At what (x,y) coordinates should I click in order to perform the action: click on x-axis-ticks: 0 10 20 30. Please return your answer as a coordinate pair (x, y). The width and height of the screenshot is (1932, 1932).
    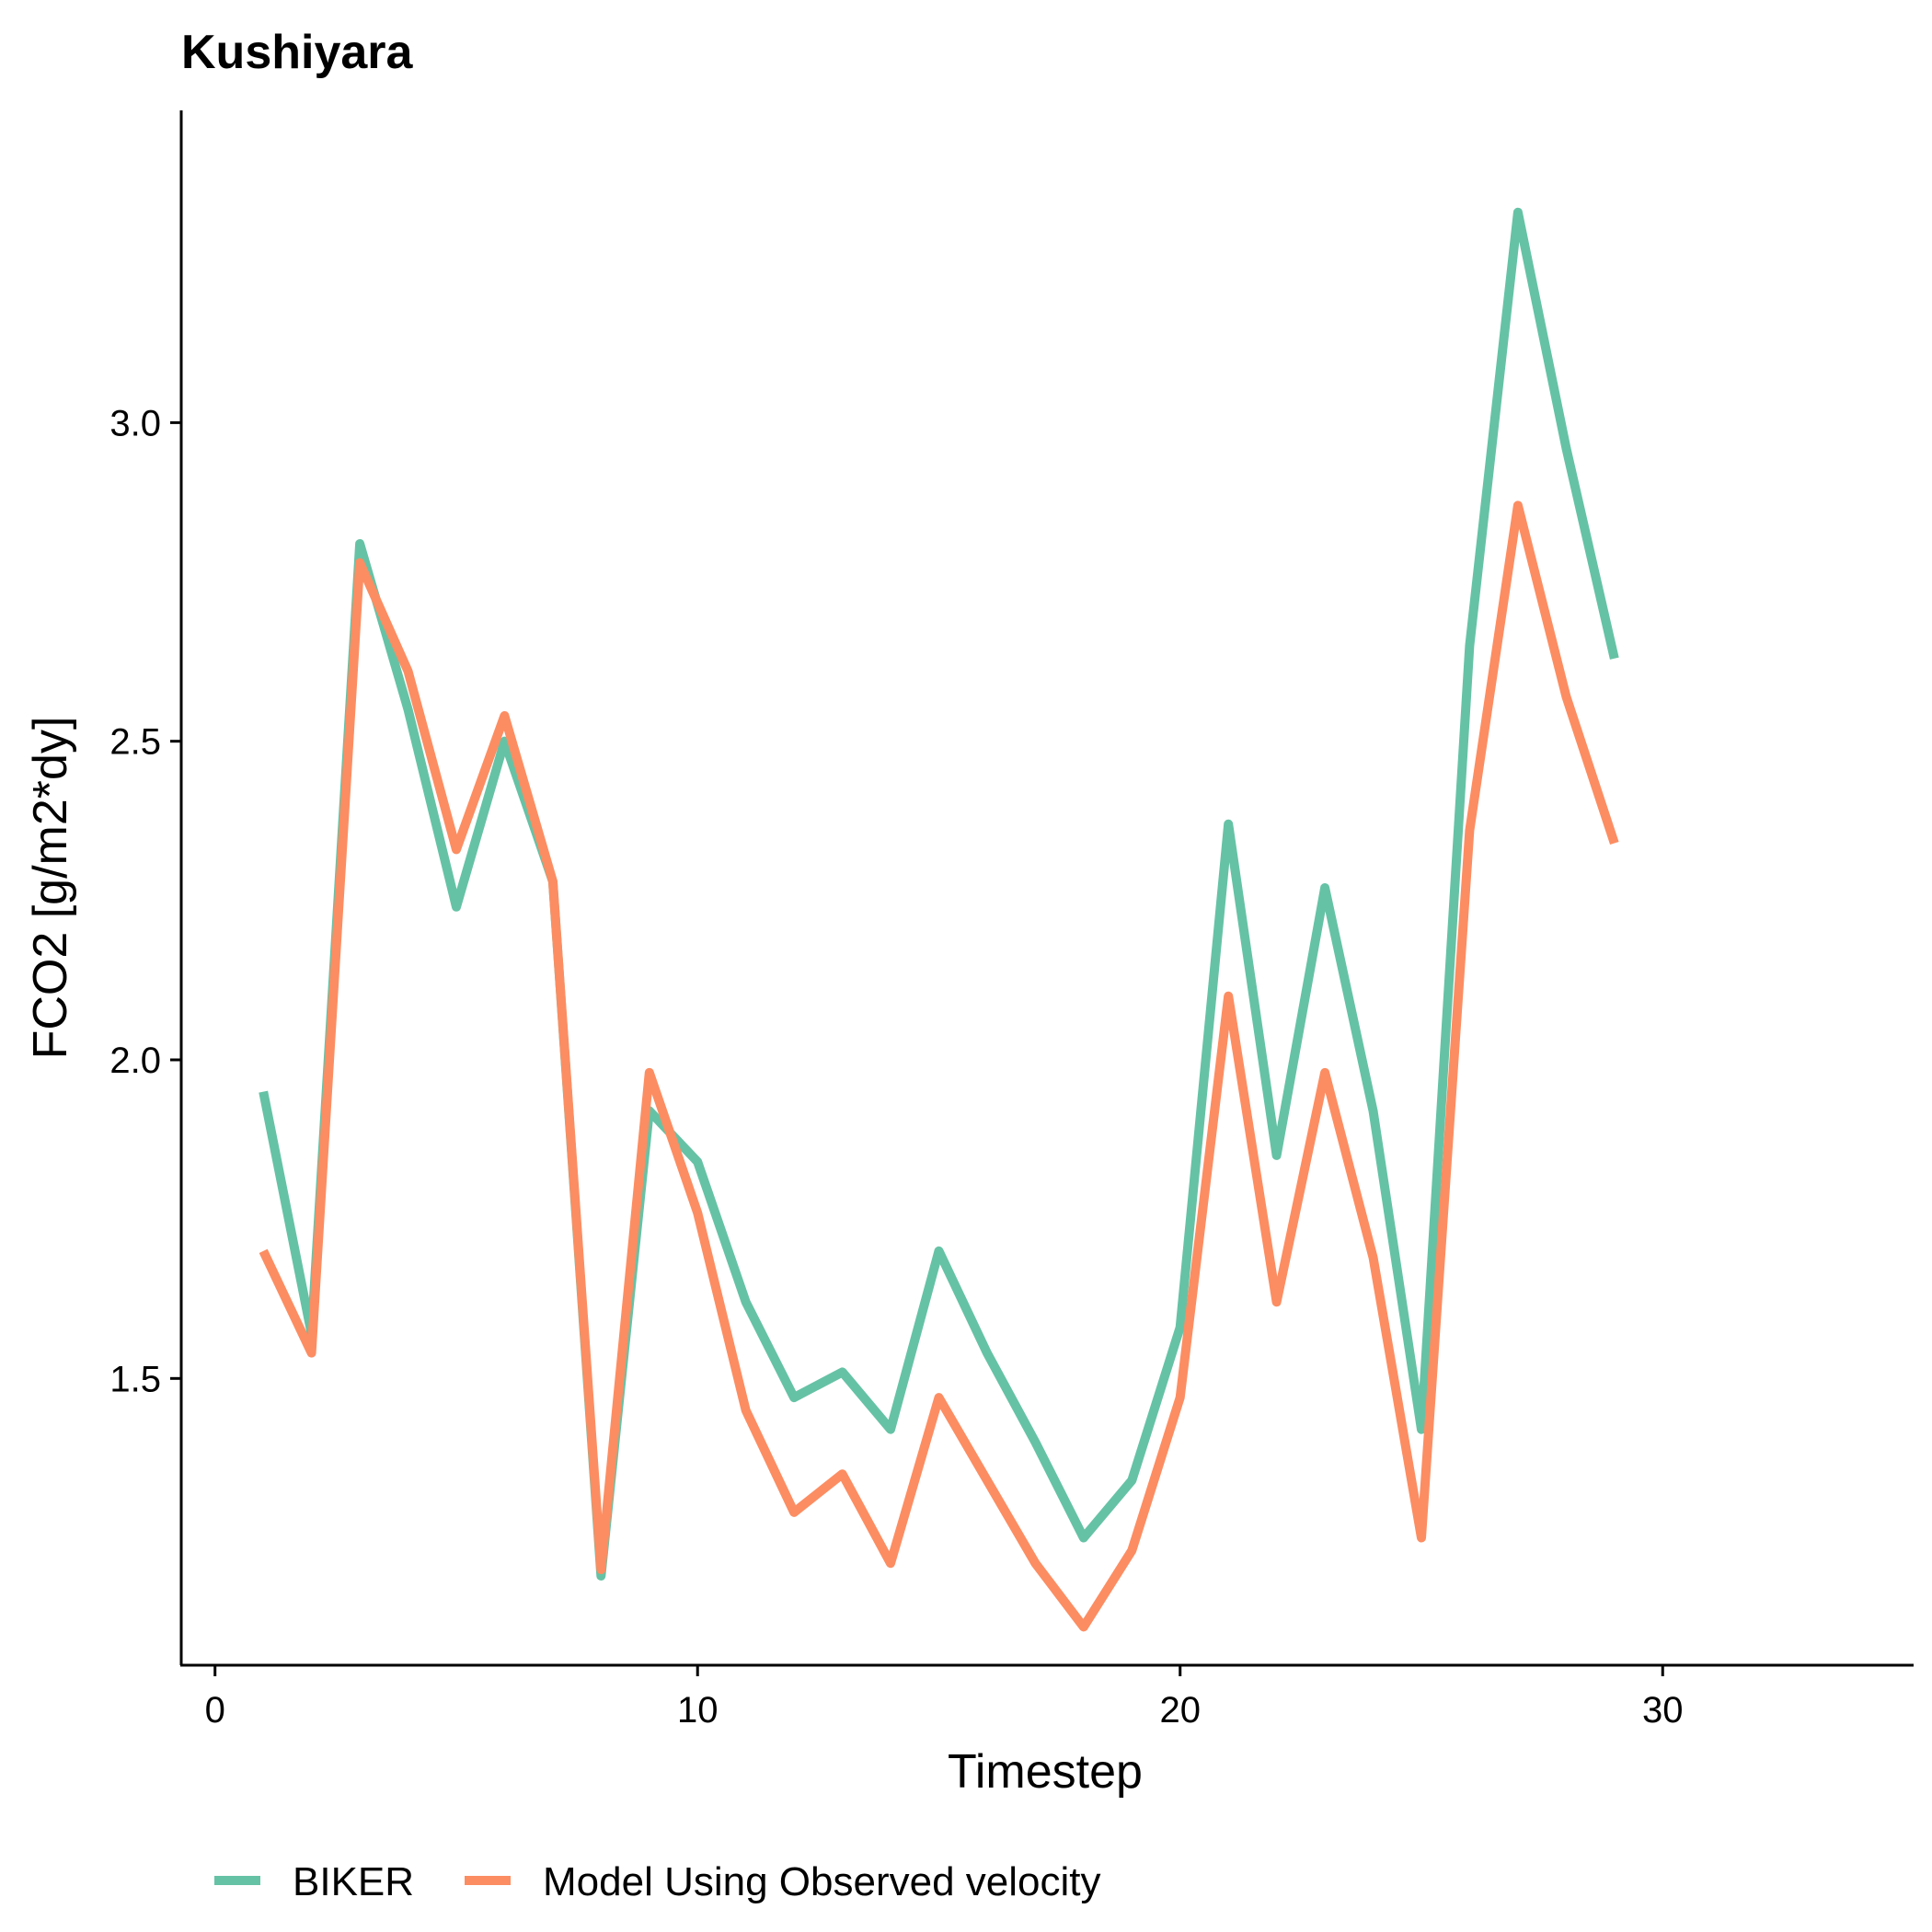
    Looking at the image, I should click on (945, 1698).